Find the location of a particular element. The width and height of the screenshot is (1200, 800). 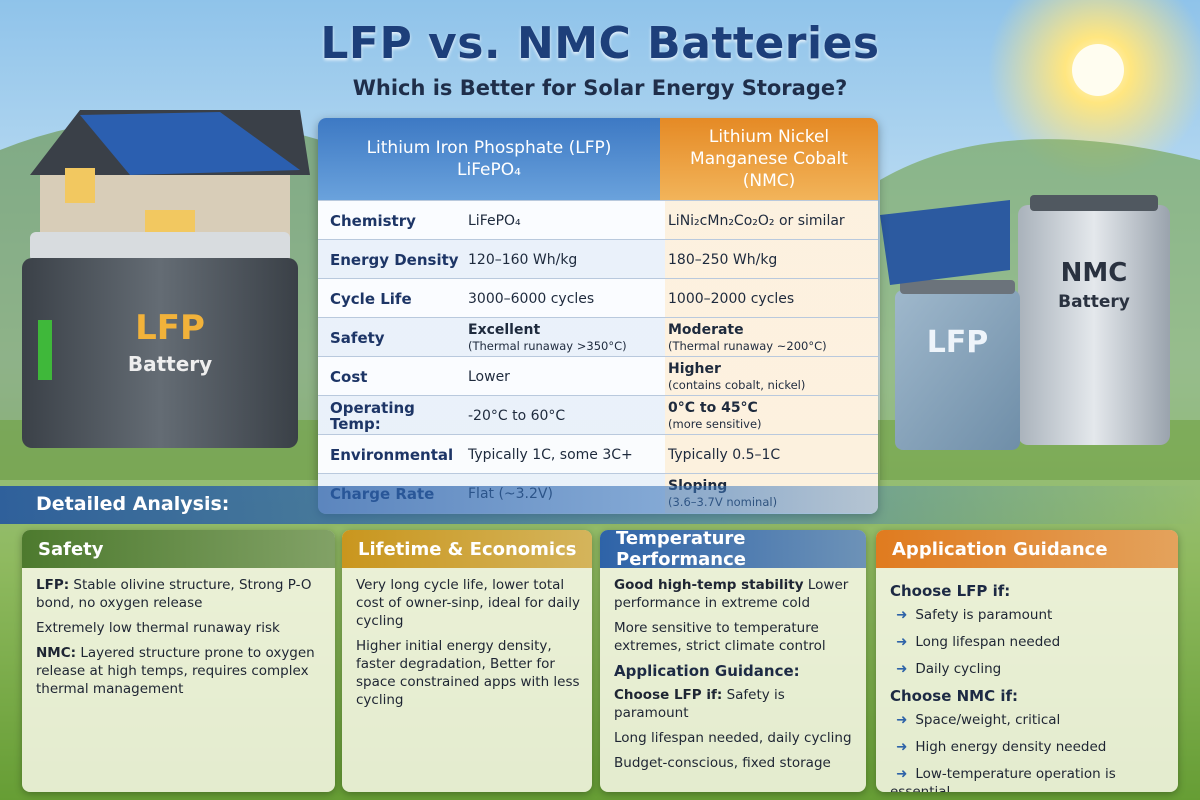

cell-note: (more sensitive) is located at coordinates (715, 423).